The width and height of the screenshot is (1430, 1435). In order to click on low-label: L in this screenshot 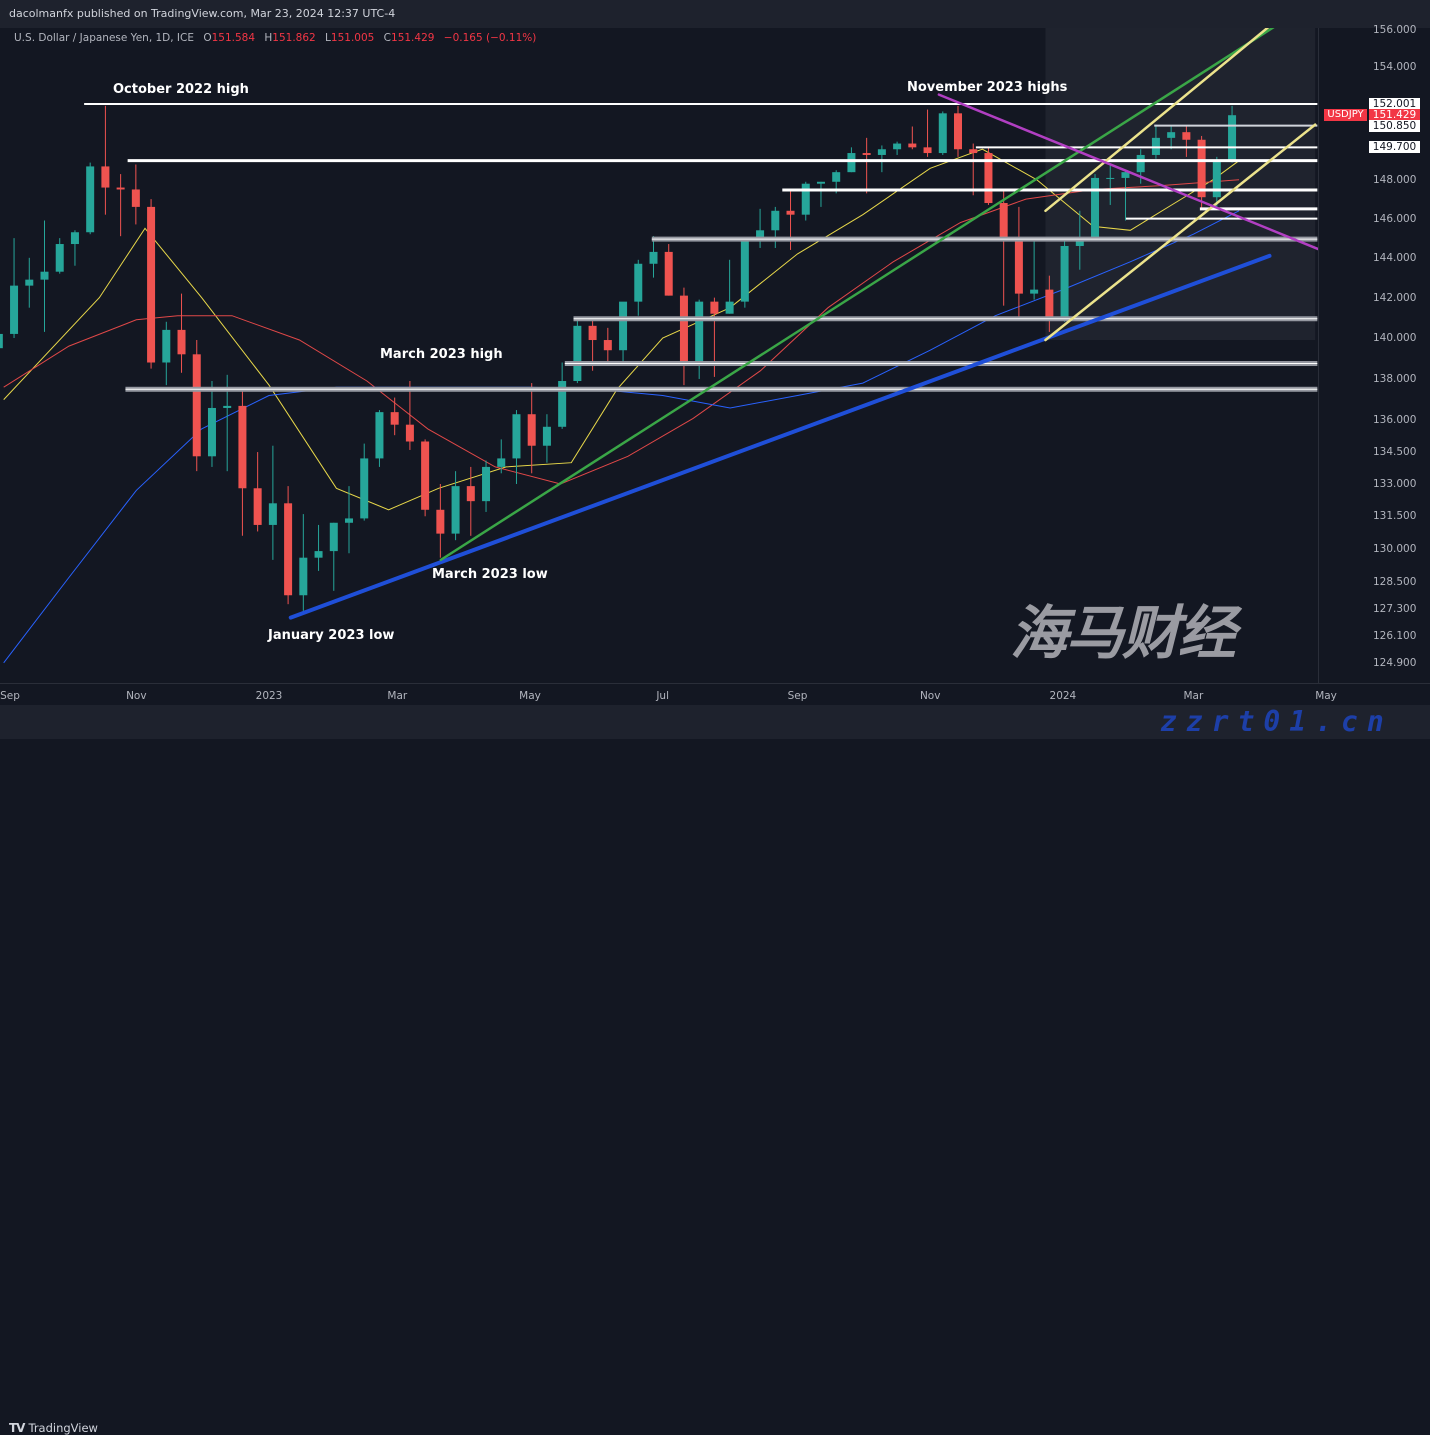, I will do `click(328, 38)`.